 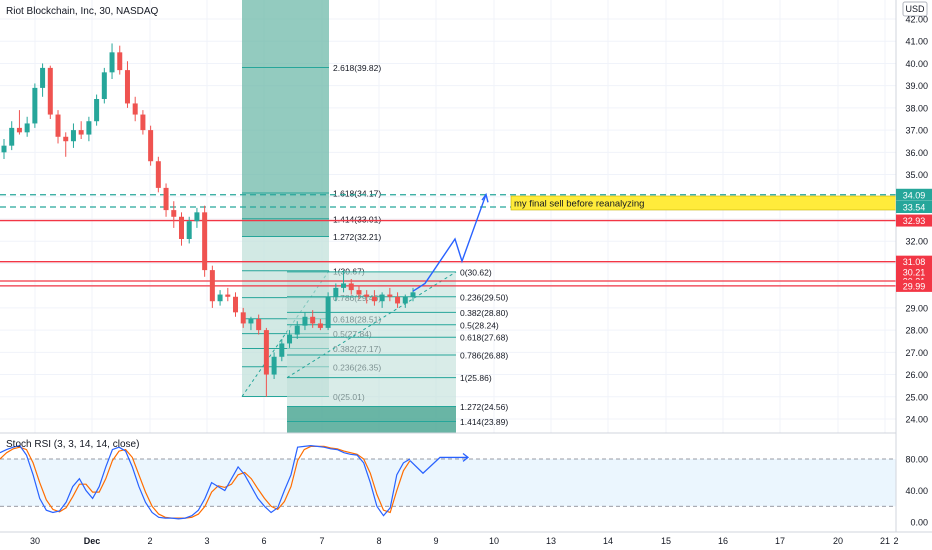 I want to click on symbol-title: Riot Blockchain, Inc, 30, NASDAQ, so click(x=82, y=11).